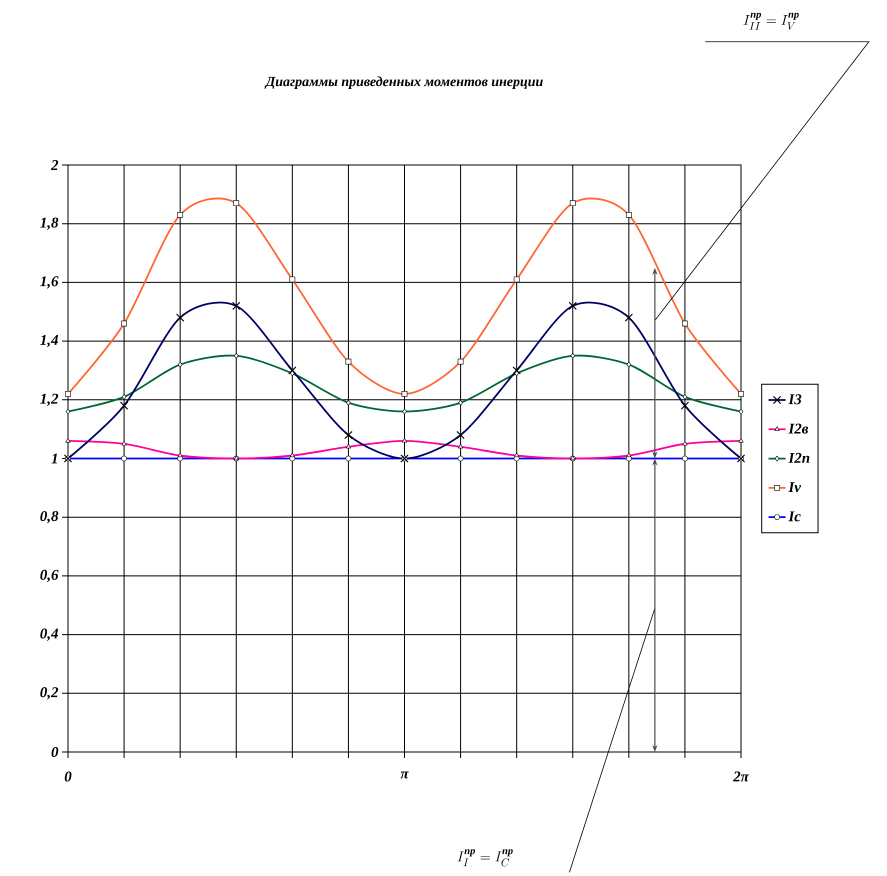  I want to click on y-tick-label: 1,8, so click(49, 224).